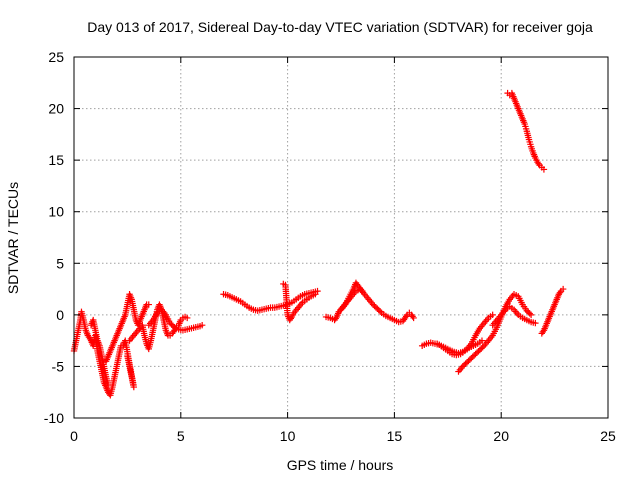 This screenshot has width=640, height=480. I want to click on x-axis-title: GPS time / hours, so click(340, 465).